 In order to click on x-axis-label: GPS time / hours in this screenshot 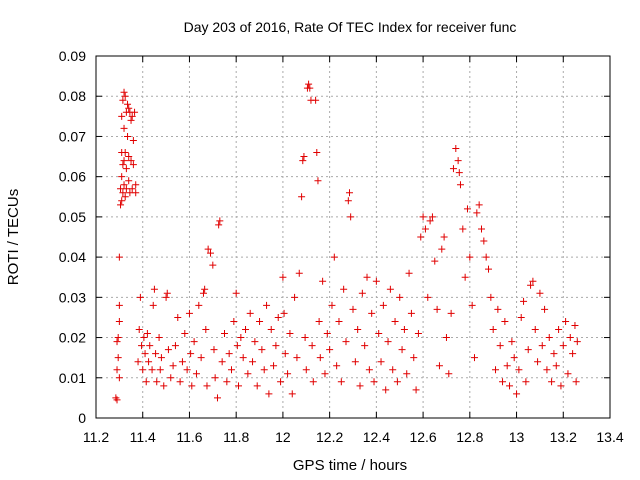, I will do `click(350, 465)`.